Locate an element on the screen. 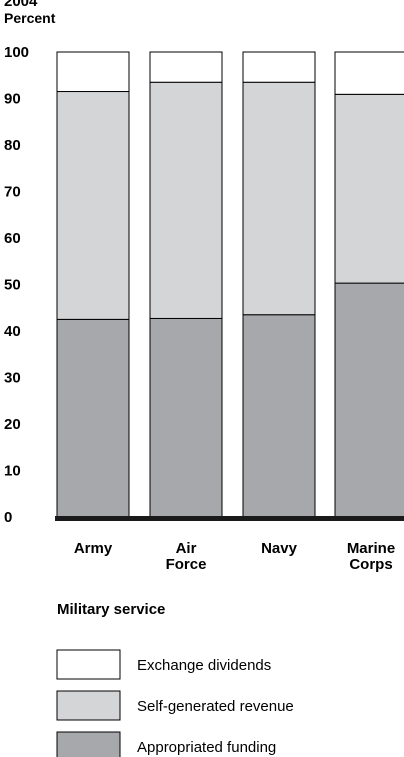  y-tick-label: 80 is located at coordinates (12, 145).